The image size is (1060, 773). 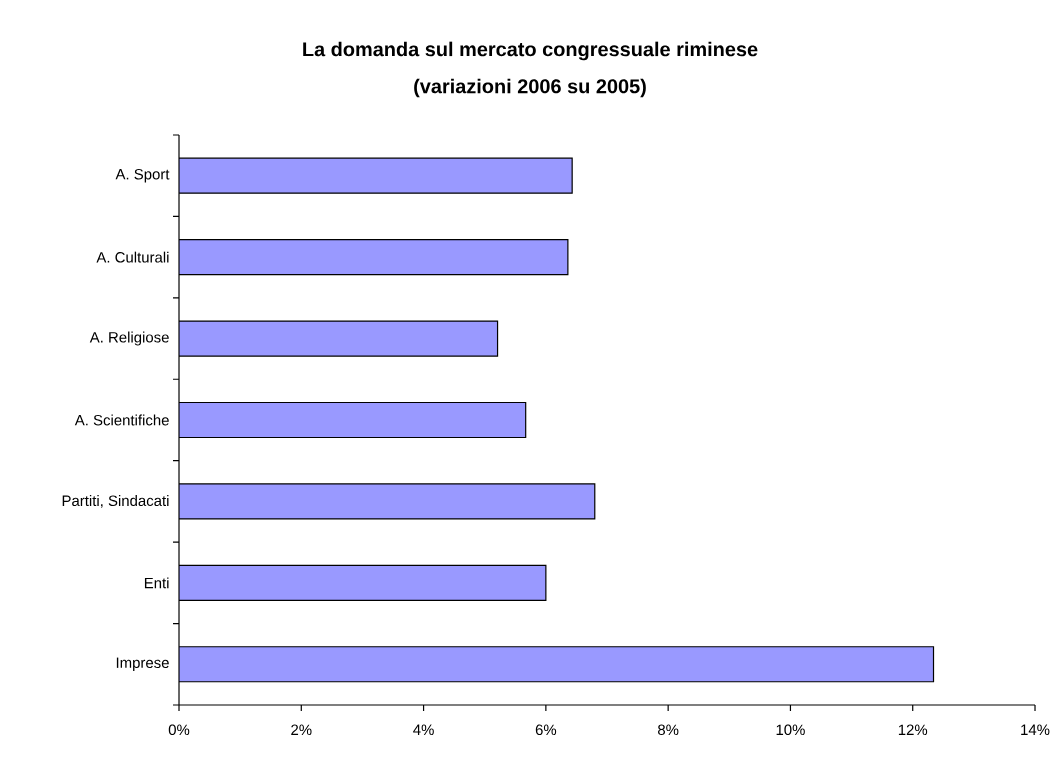 I want to click on y-tick-label: A. Culturali, so click(x=132, y=257).